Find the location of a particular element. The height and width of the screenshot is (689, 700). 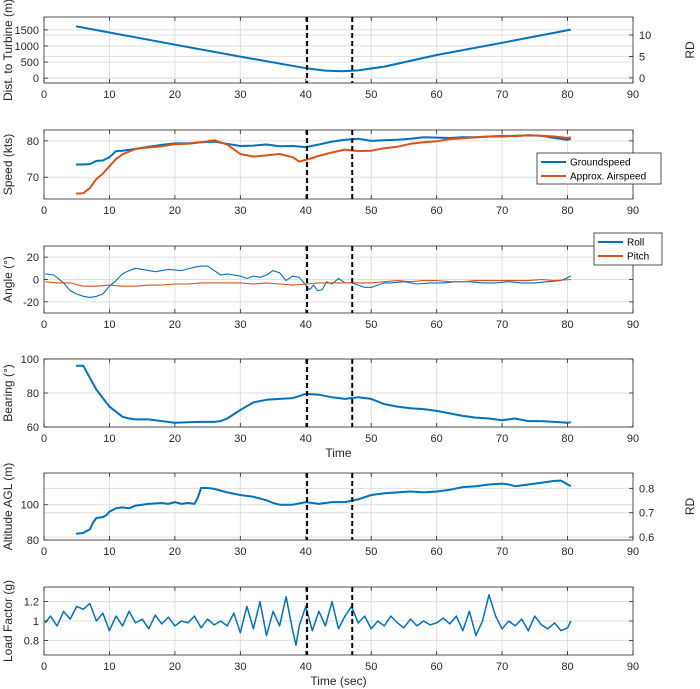

x-axis-label: Time (sec) is located at coordinates (338, 681).